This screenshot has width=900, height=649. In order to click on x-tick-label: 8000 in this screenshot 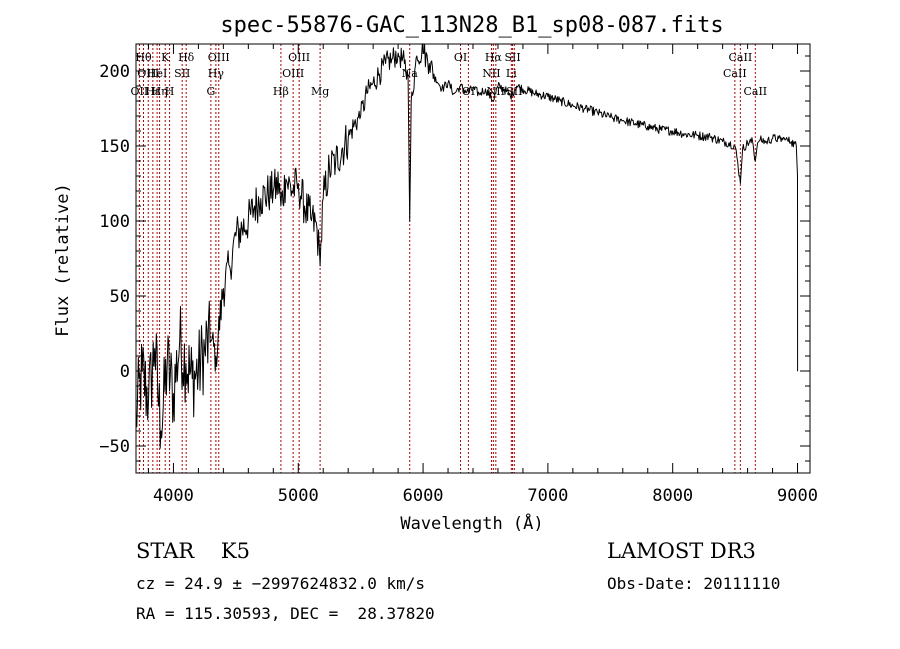, I will do `click(672, 496)`.